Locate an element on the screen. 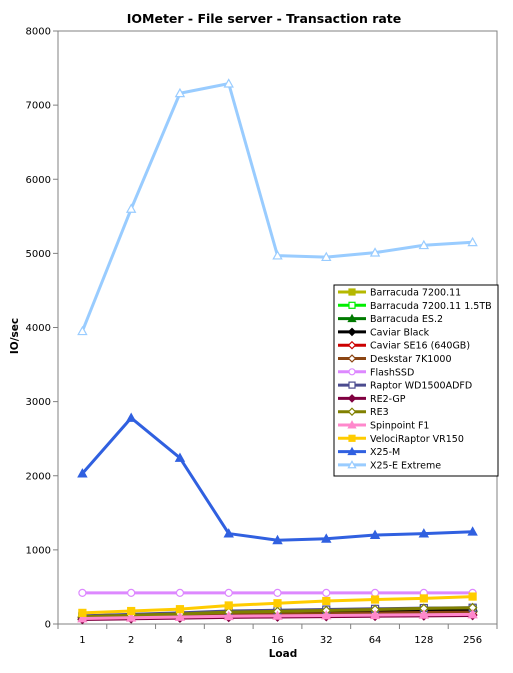 This screenshot has width=513, height=673. x-tick-label: 1 is located at coordinates (82, 640).